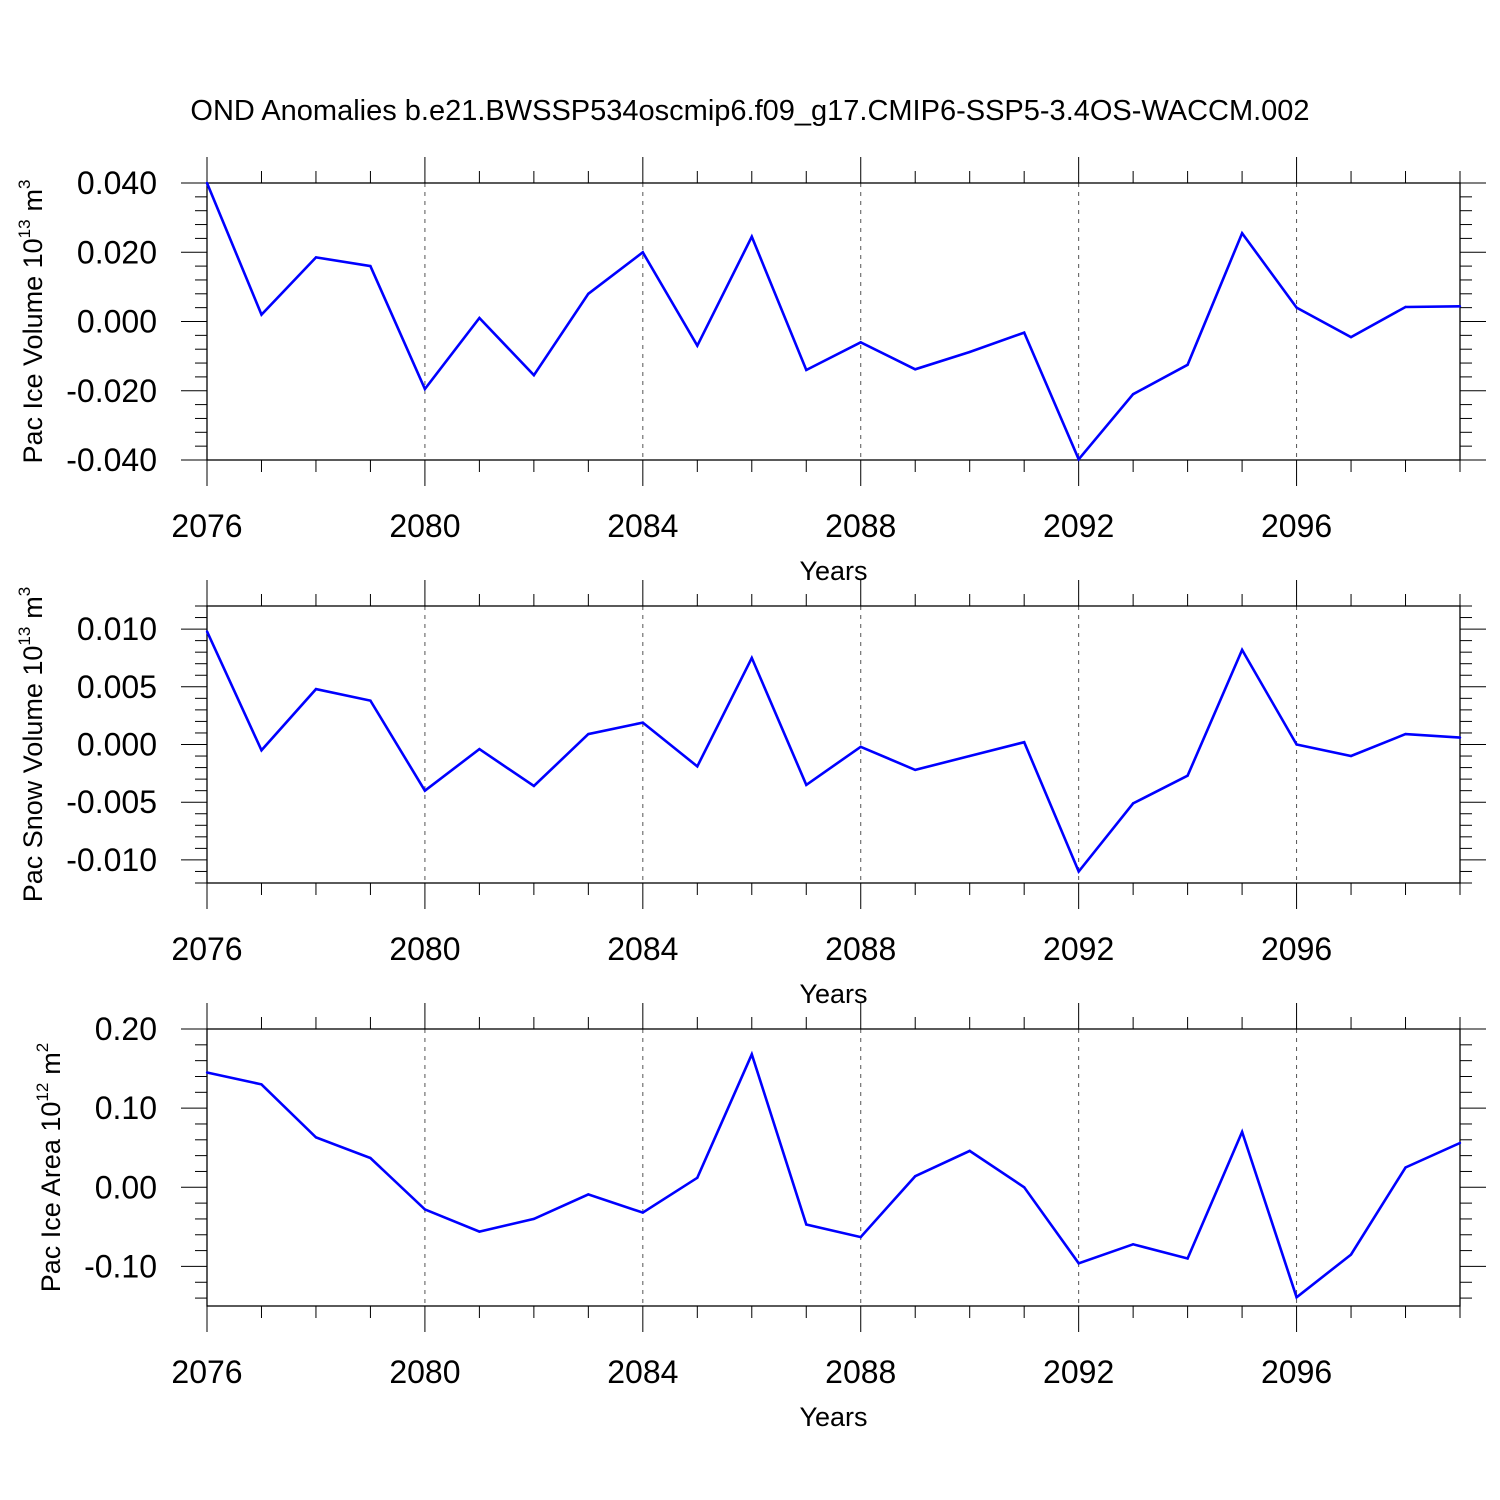  I want to click on panel-2-xlabel: Years, so click(833, 994).